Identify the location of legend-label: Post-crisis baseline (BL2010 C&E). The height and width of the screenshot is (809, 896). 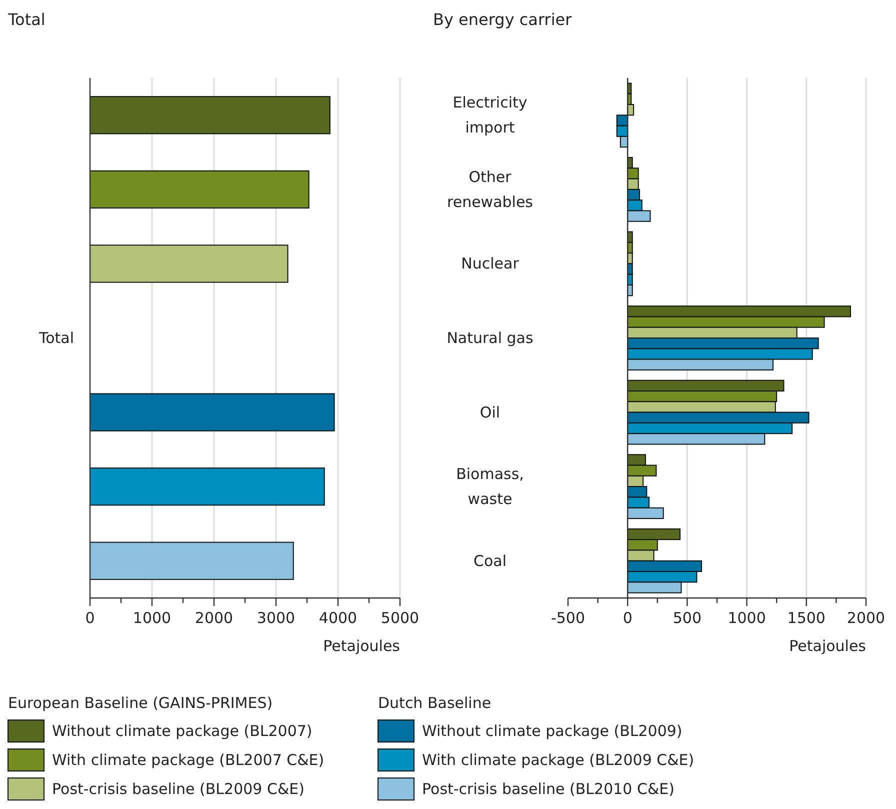
(548, 789).